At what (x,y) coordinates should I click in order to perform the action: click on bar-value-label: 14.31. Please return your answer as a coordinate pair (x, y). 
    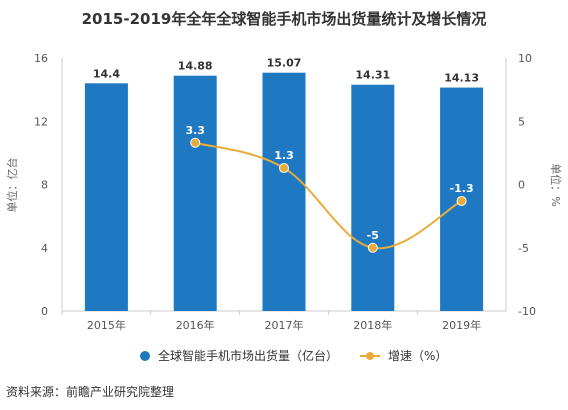
    Looking at the image, I should click on (372, 75).